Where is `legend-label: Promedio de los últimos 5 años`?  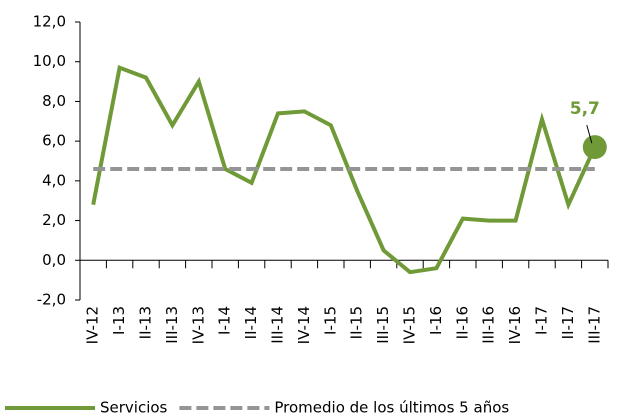
legend-label: Promedio de los últimos 5 años is located at coordinates (391, 408).